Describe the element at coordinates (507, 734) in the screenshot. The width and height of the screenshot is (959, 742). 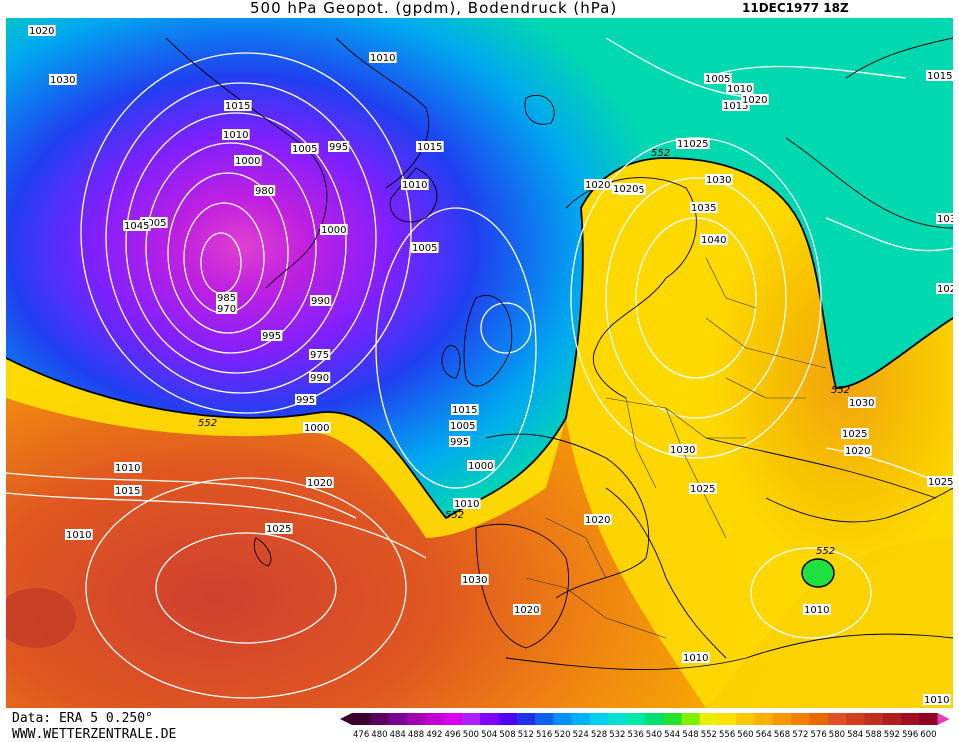
I see `scale-tick-label: 508` at that location.